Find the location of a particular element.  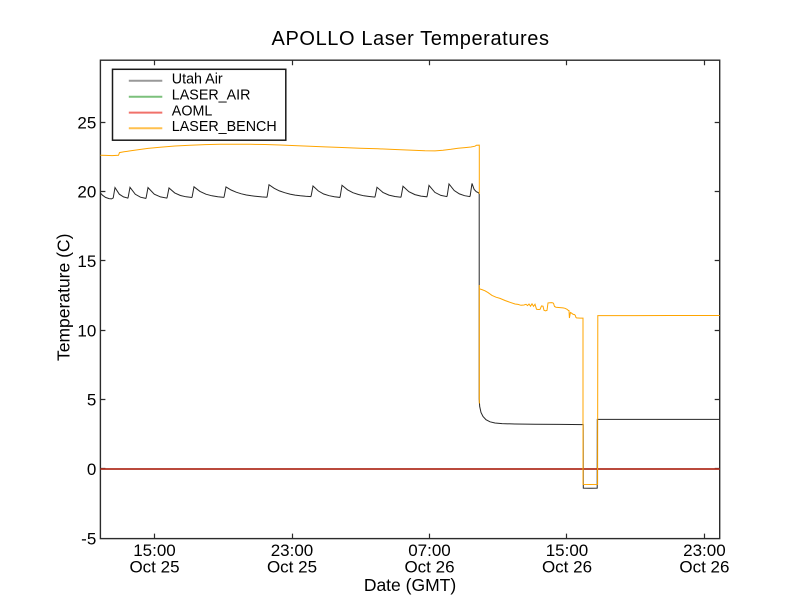

svg-text: 5 is located at coordinates (91, 400).